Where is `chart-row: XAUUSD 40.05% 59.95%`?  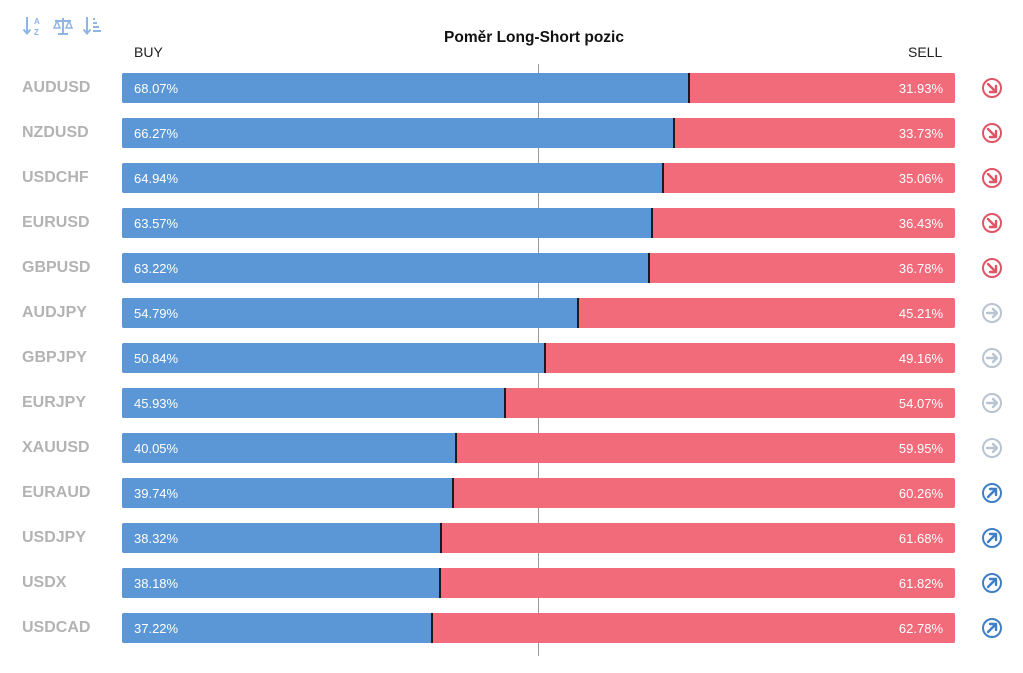
chart-row: XAUUSD 40.05% 59.95% is located at coordinates (511, 448).